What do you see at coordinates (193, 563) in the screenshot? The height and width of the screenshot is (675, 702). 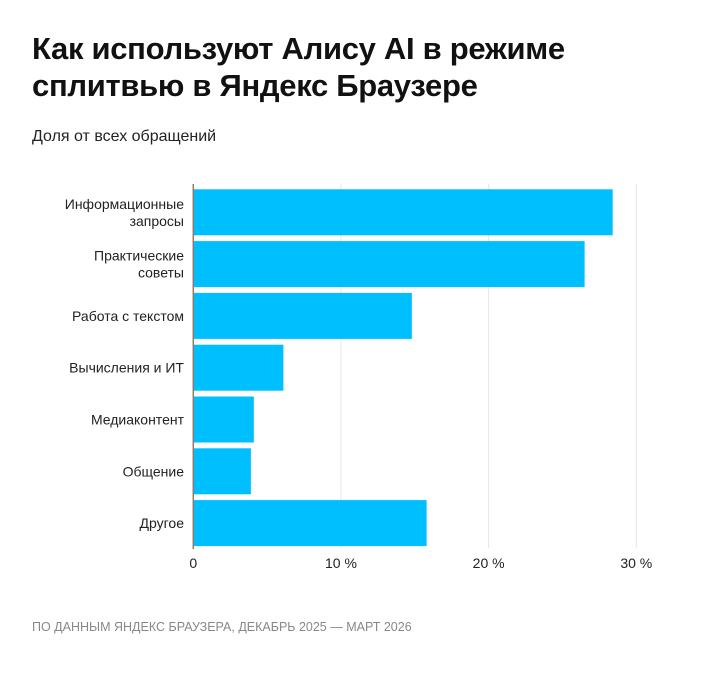 I see `x-tick-label: 0` at bounding box center [193, 563].